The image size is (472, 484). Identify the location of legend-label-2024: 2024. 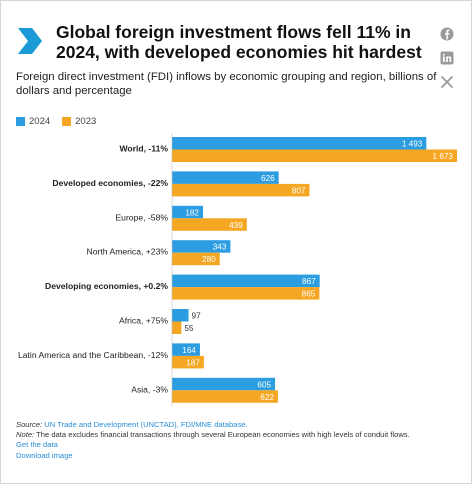
(40, 121).